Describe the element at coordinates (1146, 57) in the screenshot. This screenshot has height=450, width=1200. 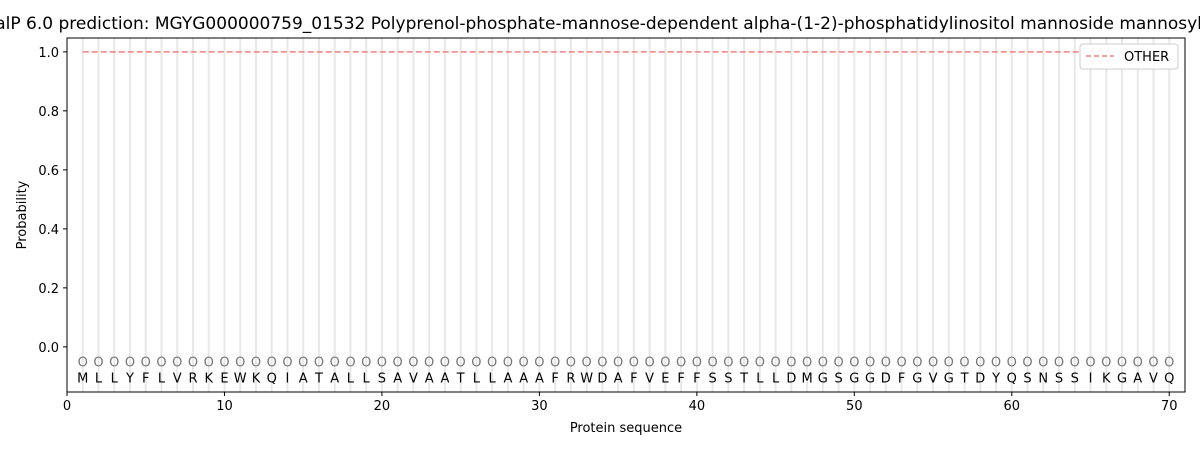
I see `legend-other-label: OTHER` at that location.